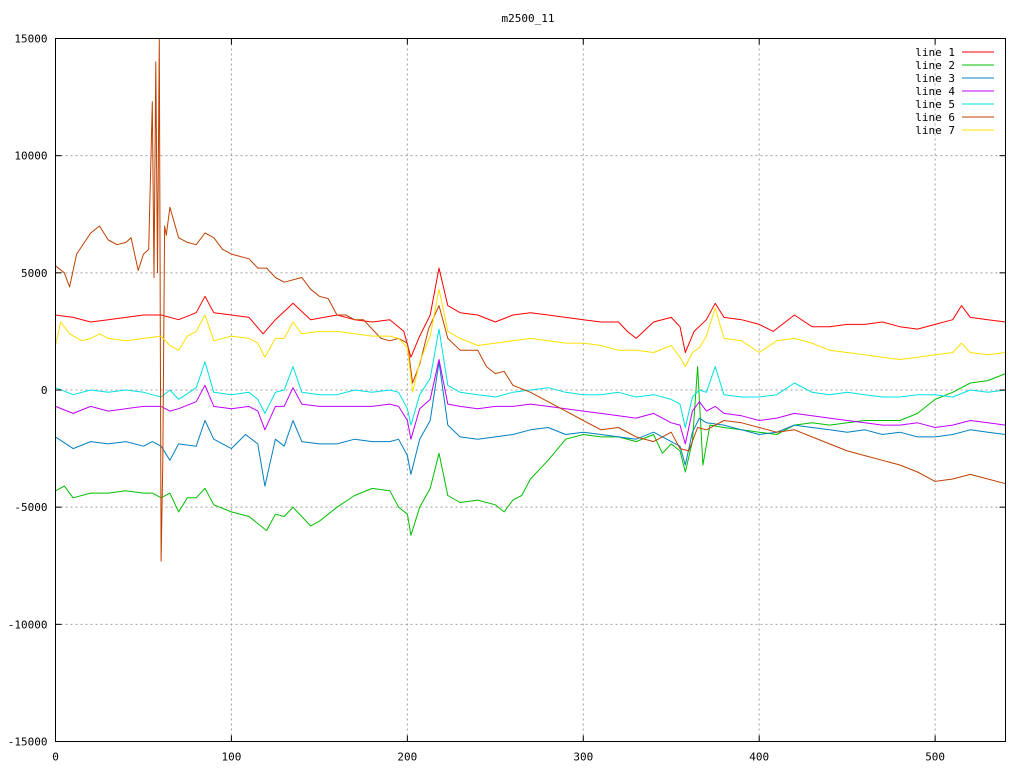 The image size is (1024, 768). I want to click on y-tick-label: -5000, so click(30, 507).